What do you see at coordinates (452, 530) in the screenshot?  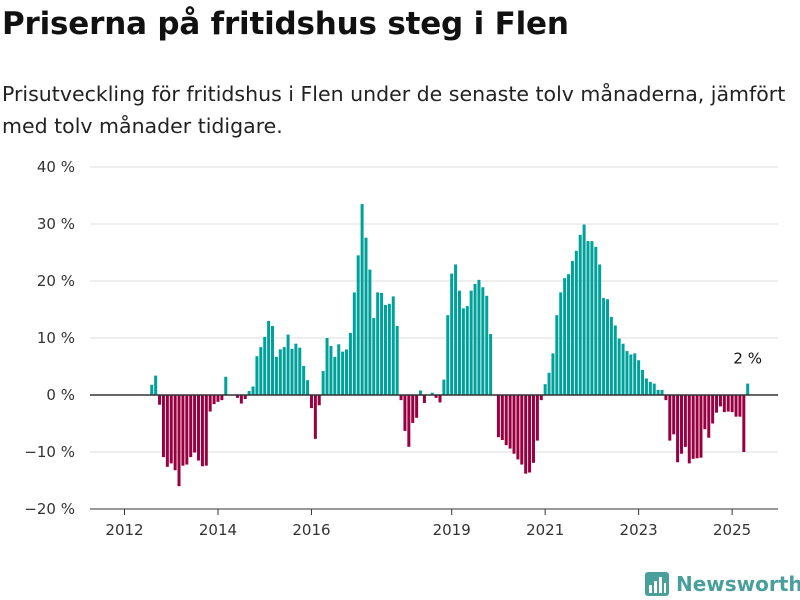 I see `x-tick-label: 2019` at bounding box center [452, 530].